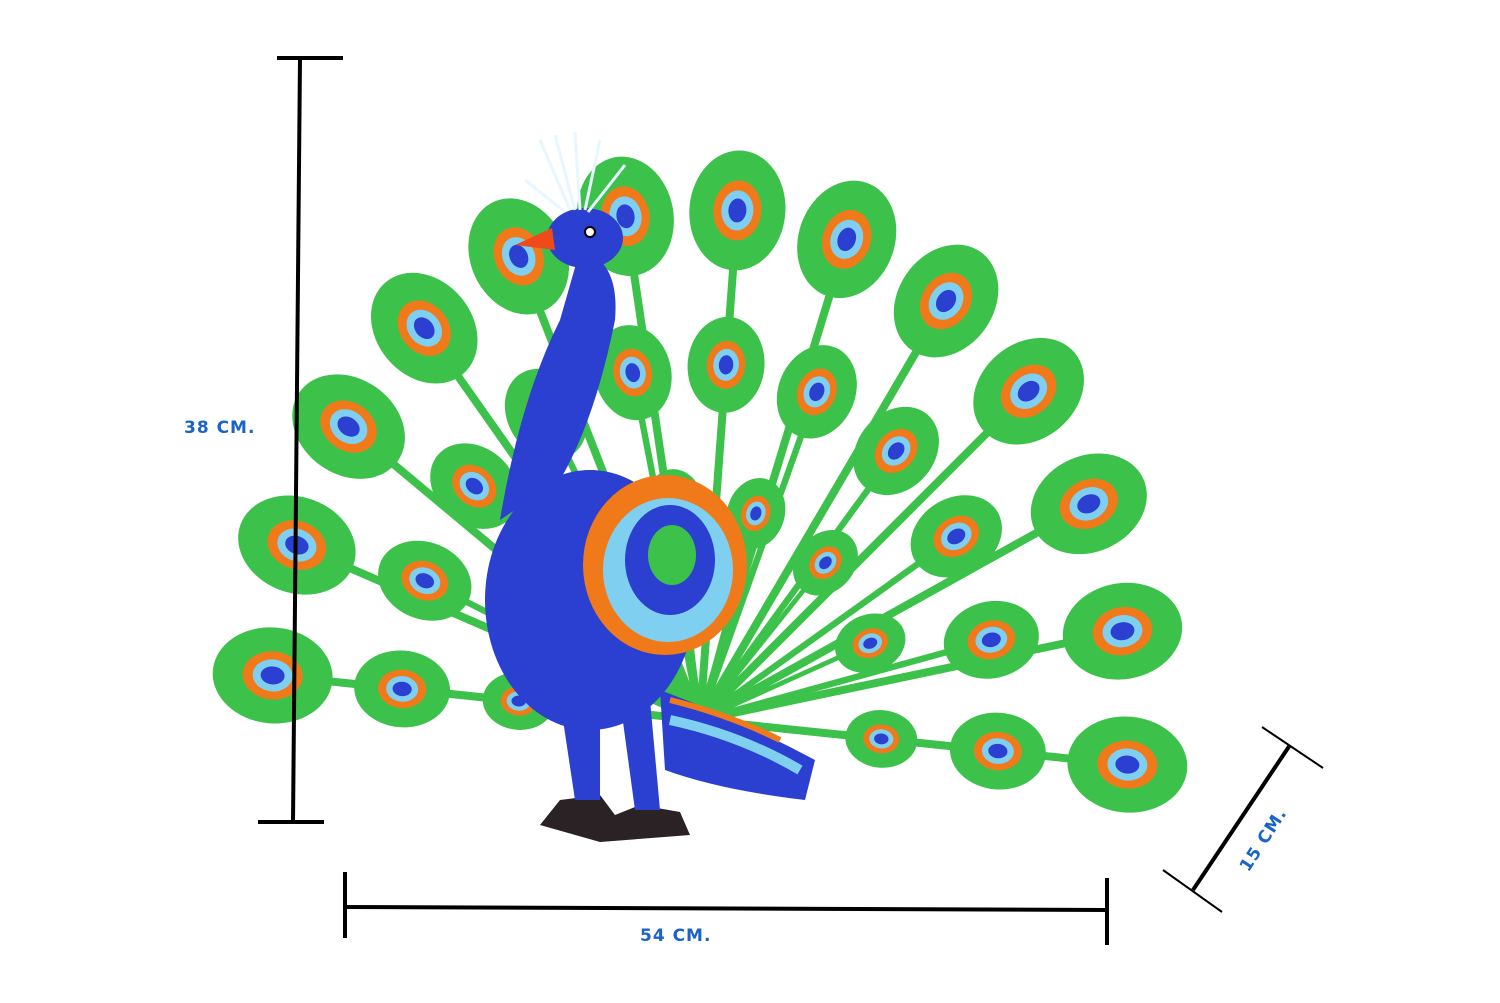  What do you see at coordinates (1192, 891) in the screenshot?
I see `depth-cap-bottom` at bounding box center [1192, 891].